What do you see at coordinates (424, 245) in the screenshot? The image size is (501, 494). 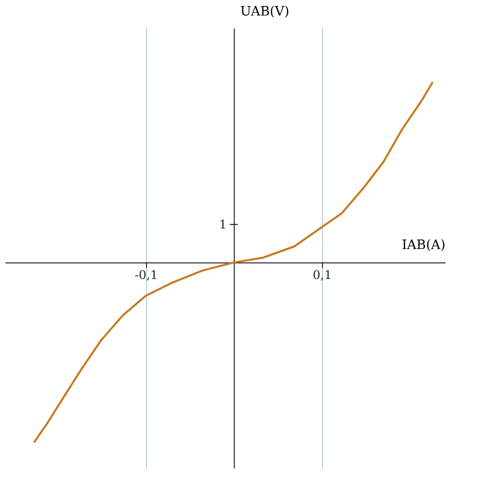 I see `x-axis-title: IAB(A)` at bounding box center [424, 245].